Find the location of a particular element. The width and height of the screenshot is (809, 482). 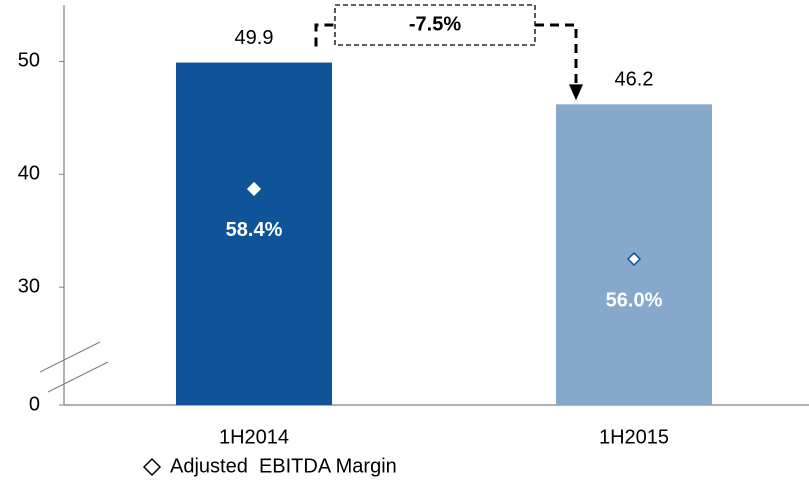

y-tick-label: 30 is located at coordinates (29, 286).